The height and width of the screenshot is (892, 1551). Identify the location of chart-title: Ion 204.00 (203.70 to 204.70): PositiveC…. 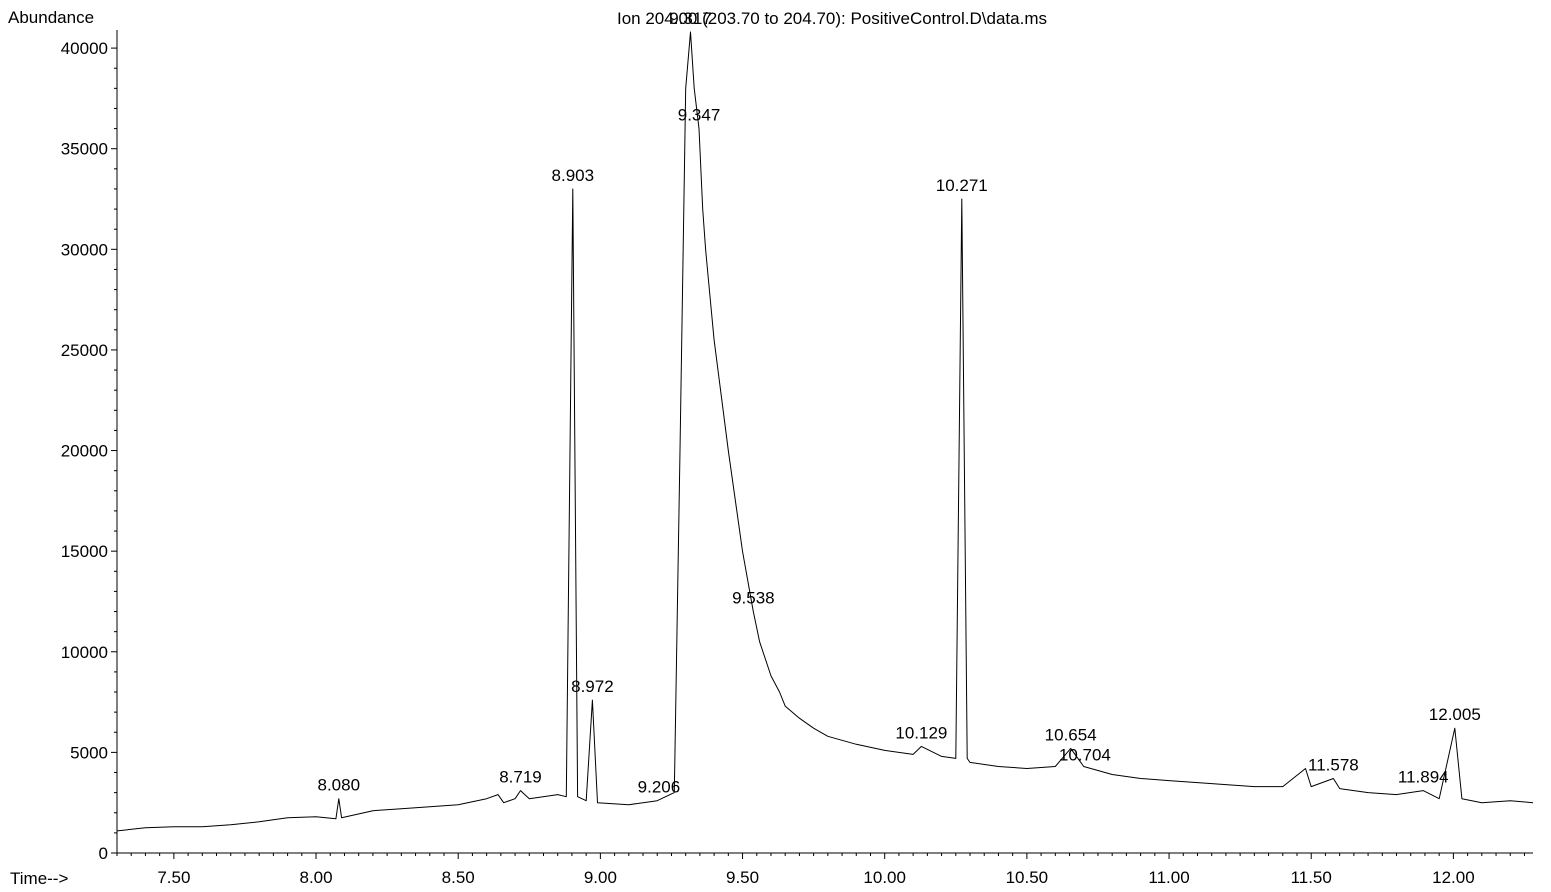
(832, 18).